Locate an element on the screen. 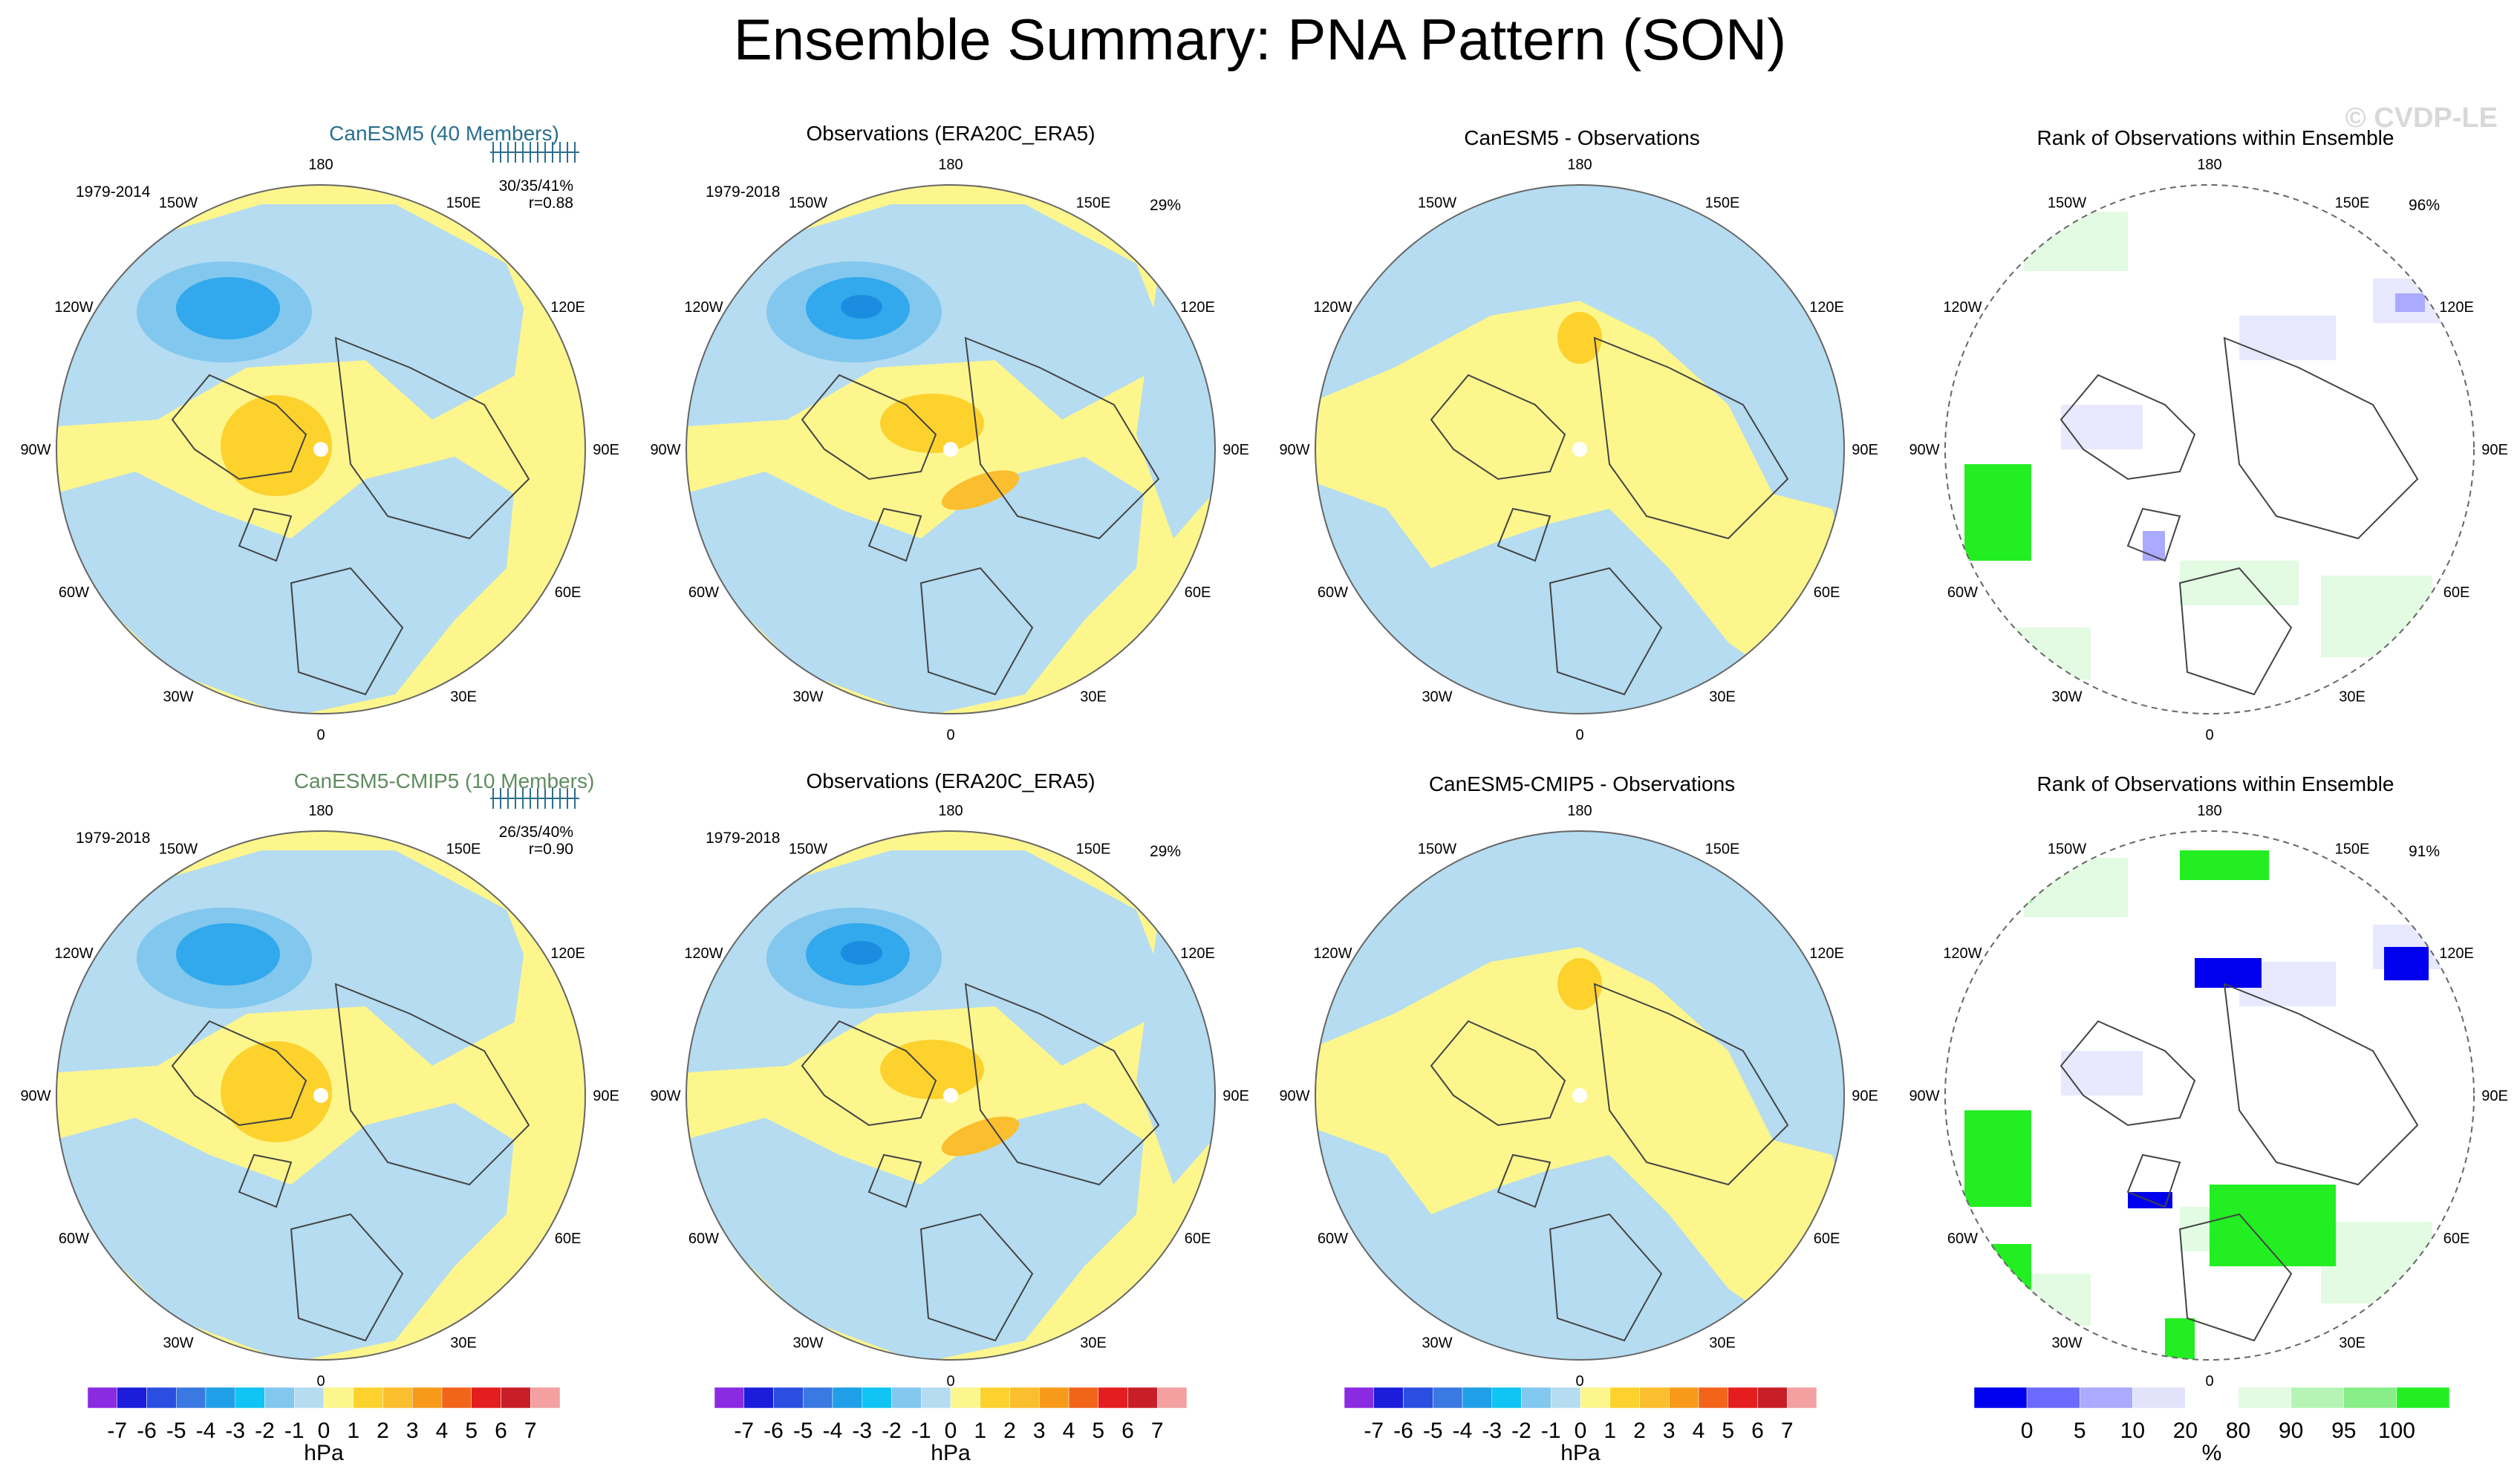  correlation-stats: r=0.90 is located at coordinates (551, 849).